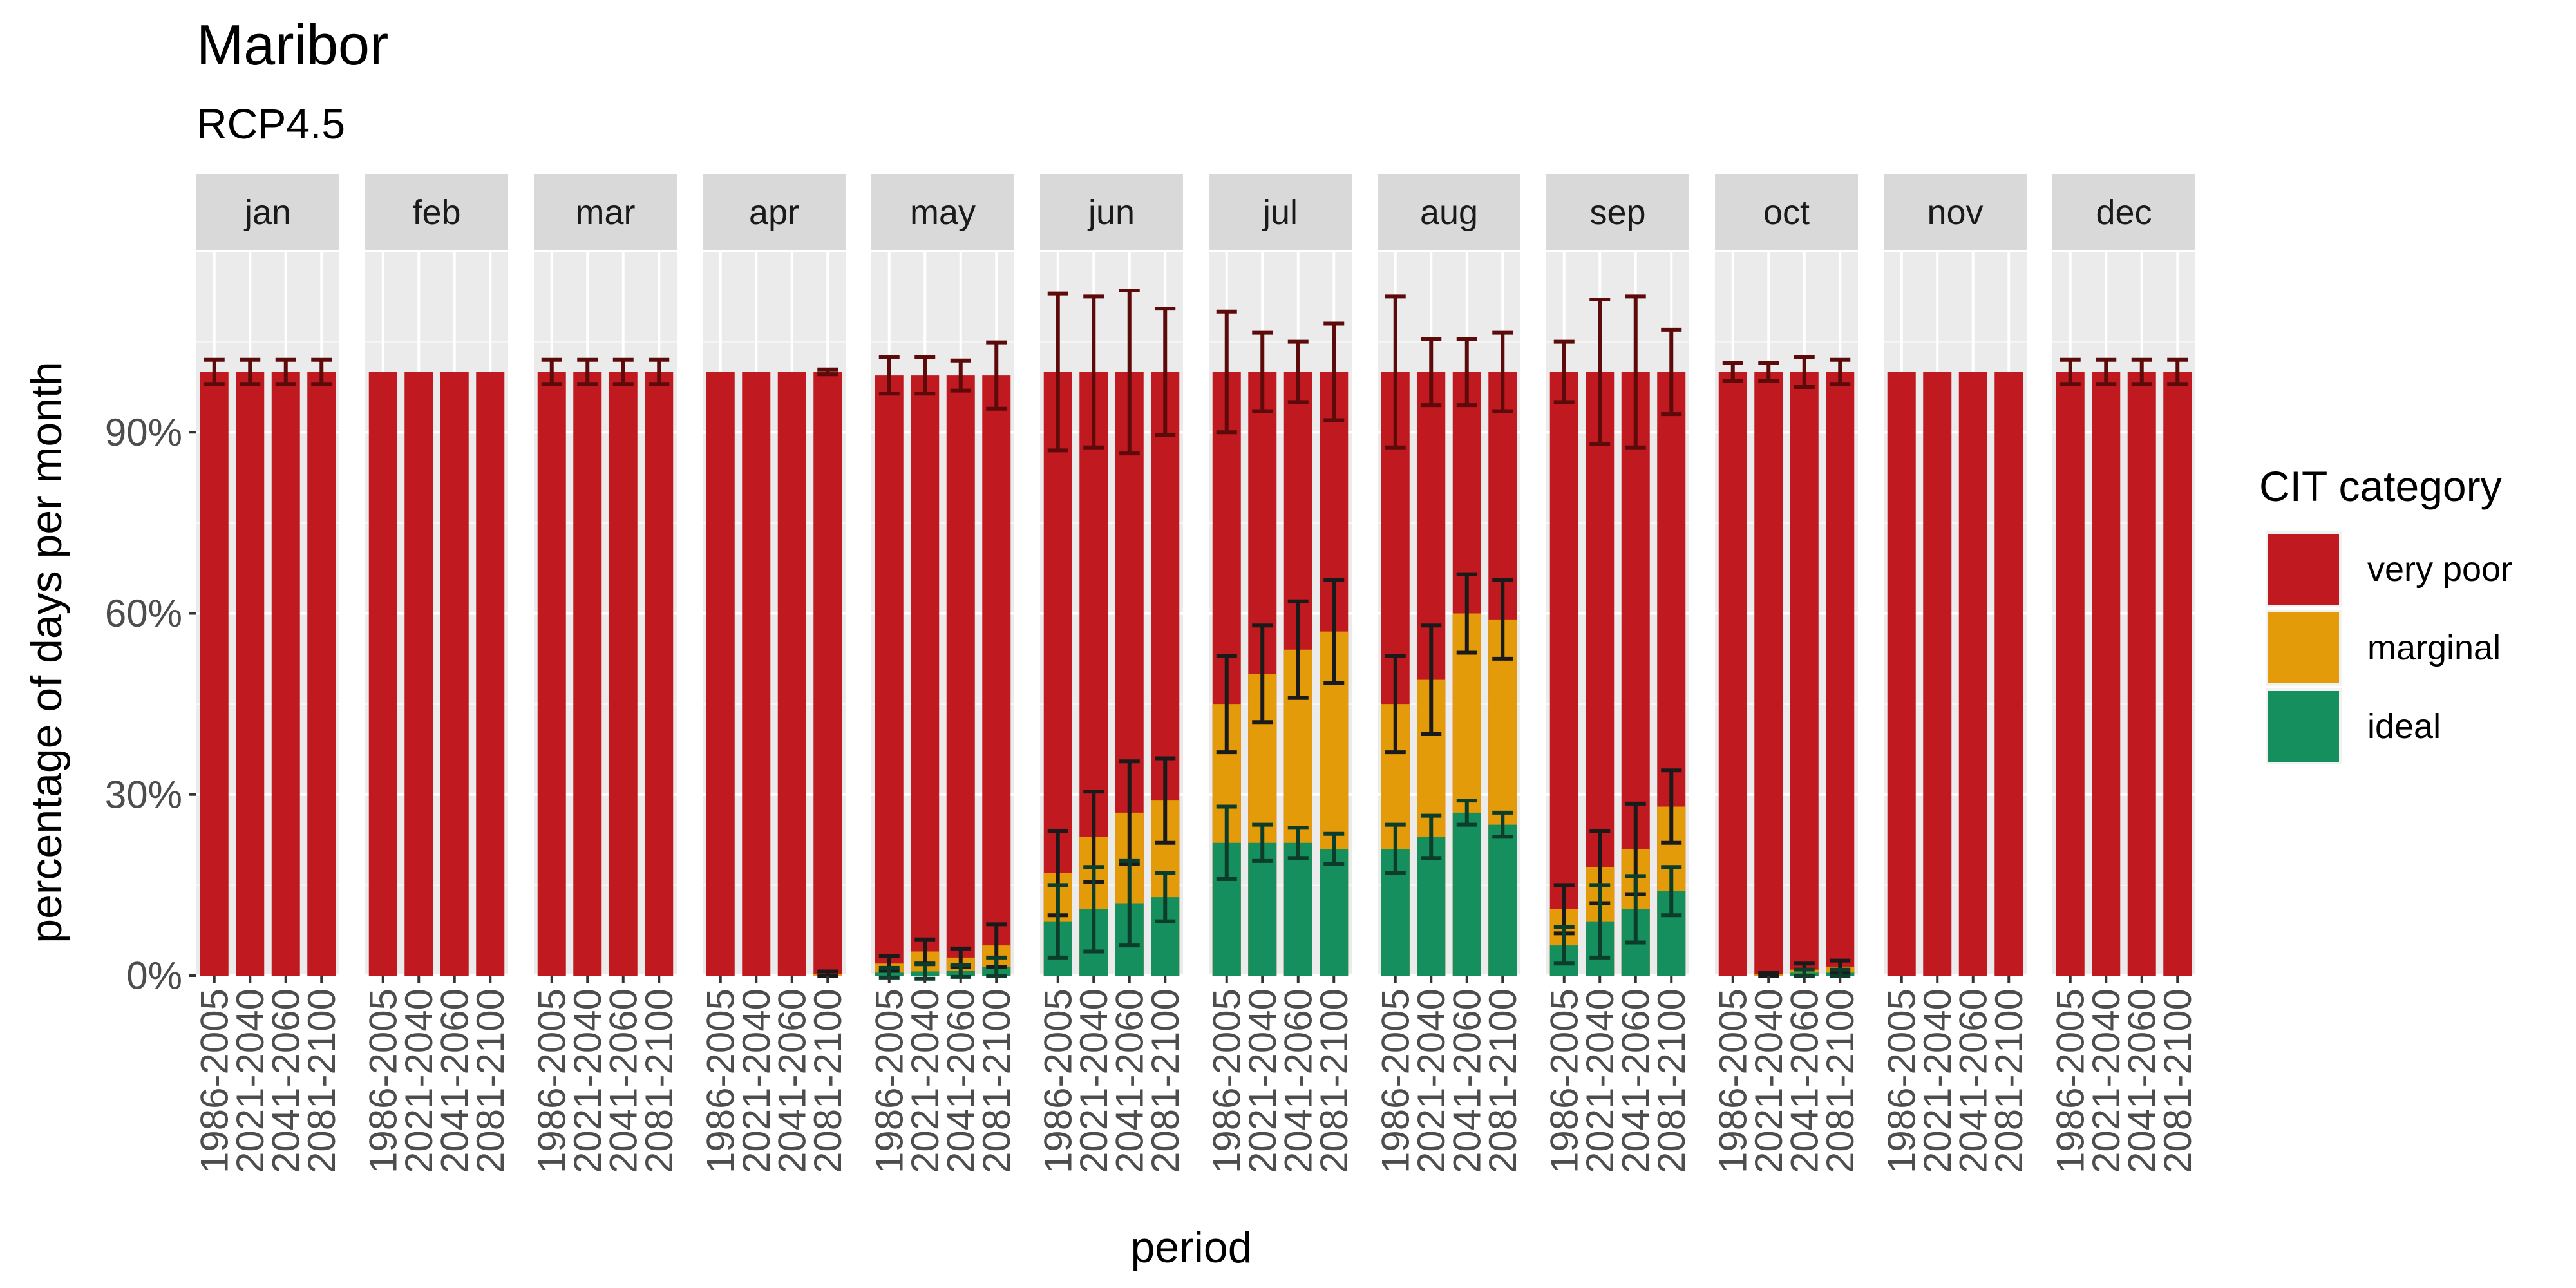 The image size is (2576, 1288). I want to click on facet-strip-label: feb, so click(436, 213).